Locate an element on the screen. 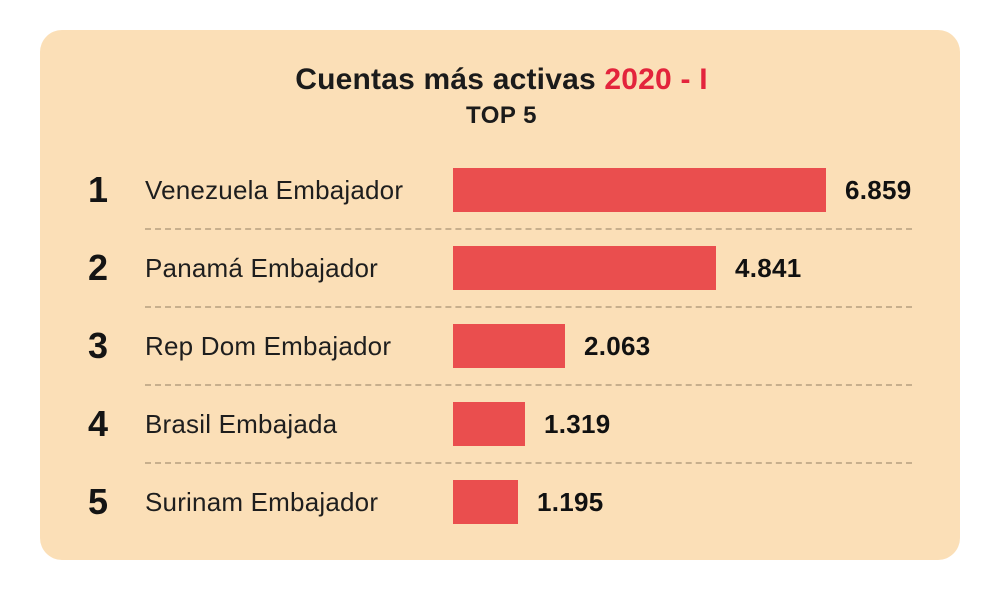 The width and height of the screenshot is (1000, 593). bar-area: 2.063 is located at coordinates (684, 346).